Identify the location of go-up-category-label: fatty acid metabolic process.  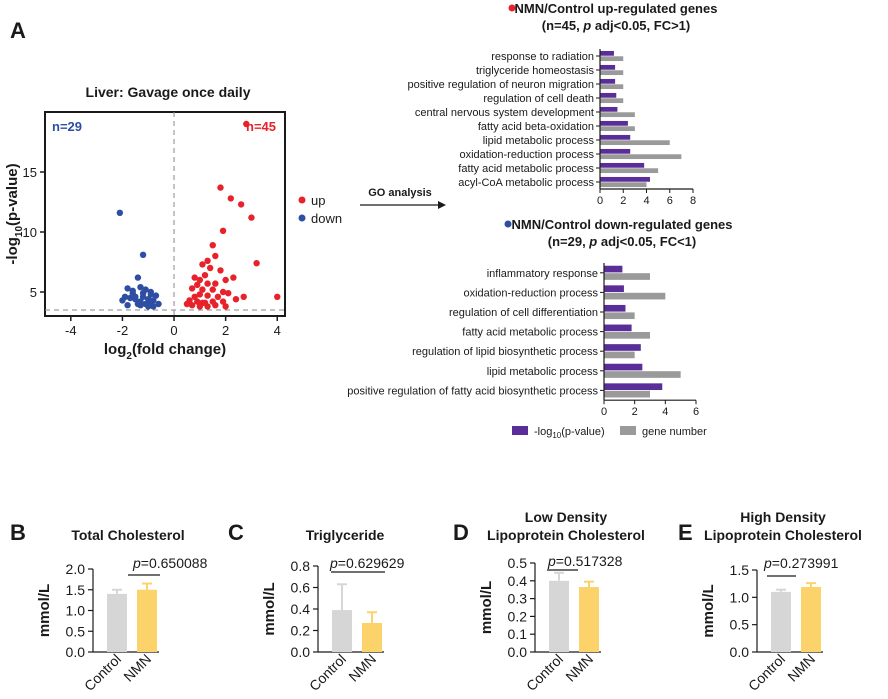
(526, 169).